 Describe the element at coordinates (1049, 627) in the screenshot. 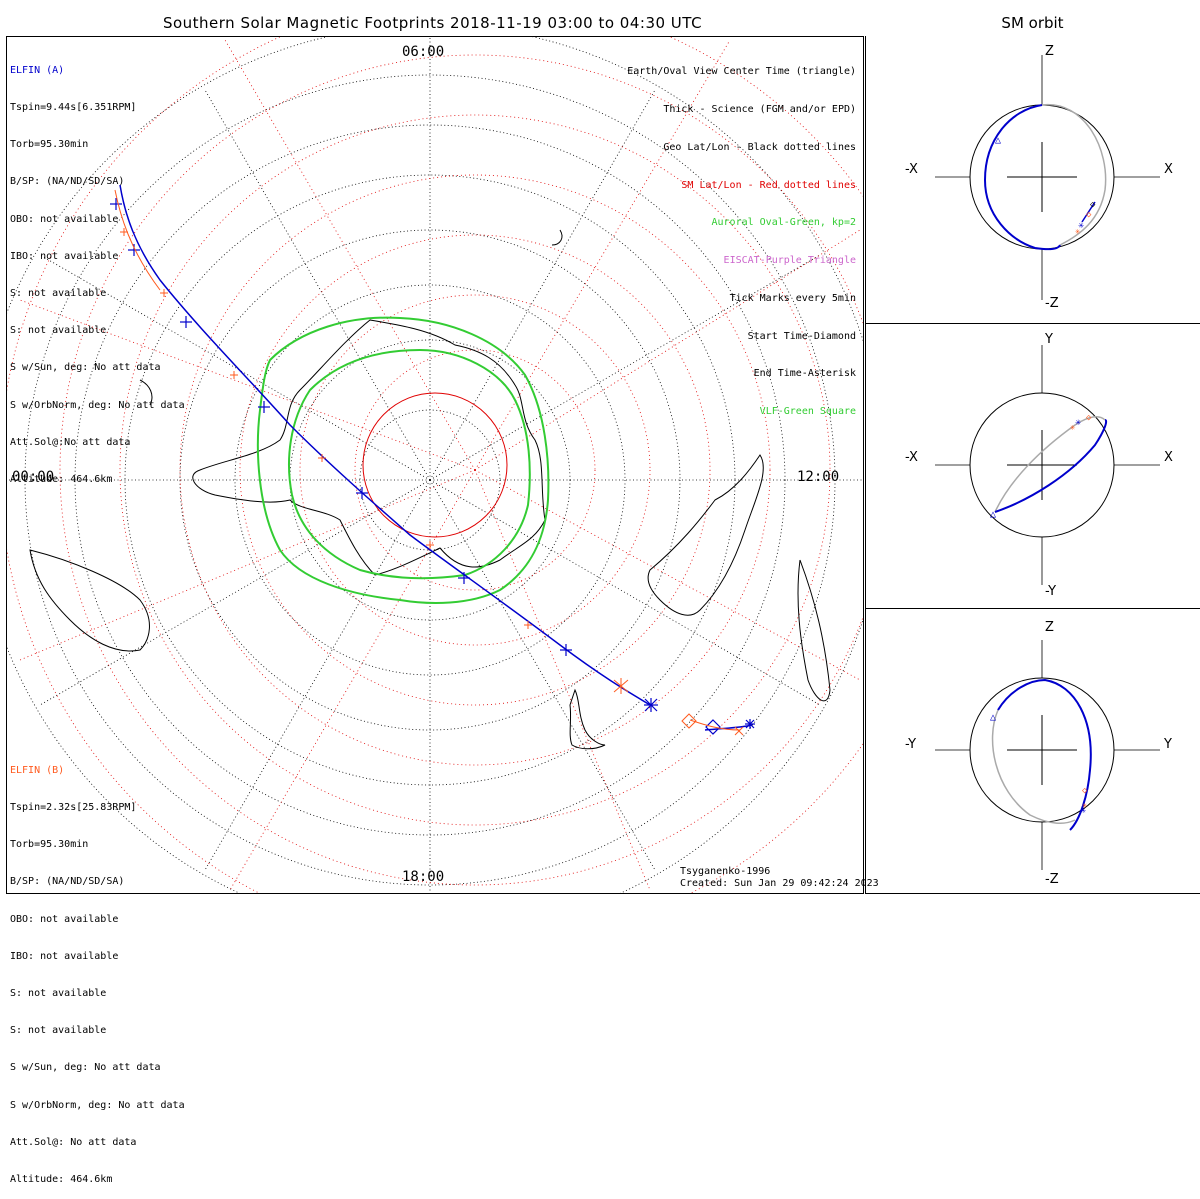

I see `panel3-top-label: Z` at that location.